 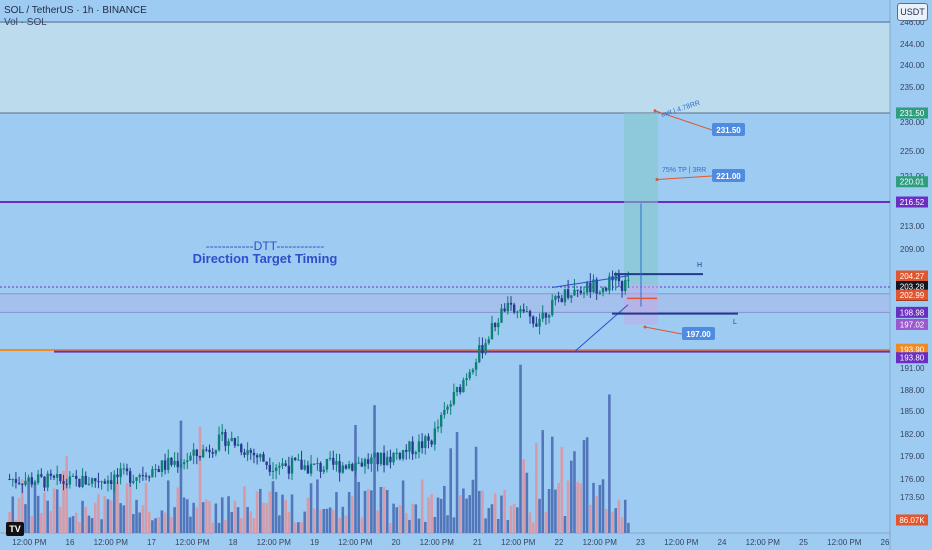 I want to click on currency-button: USDT, so click(x=912, y=12).